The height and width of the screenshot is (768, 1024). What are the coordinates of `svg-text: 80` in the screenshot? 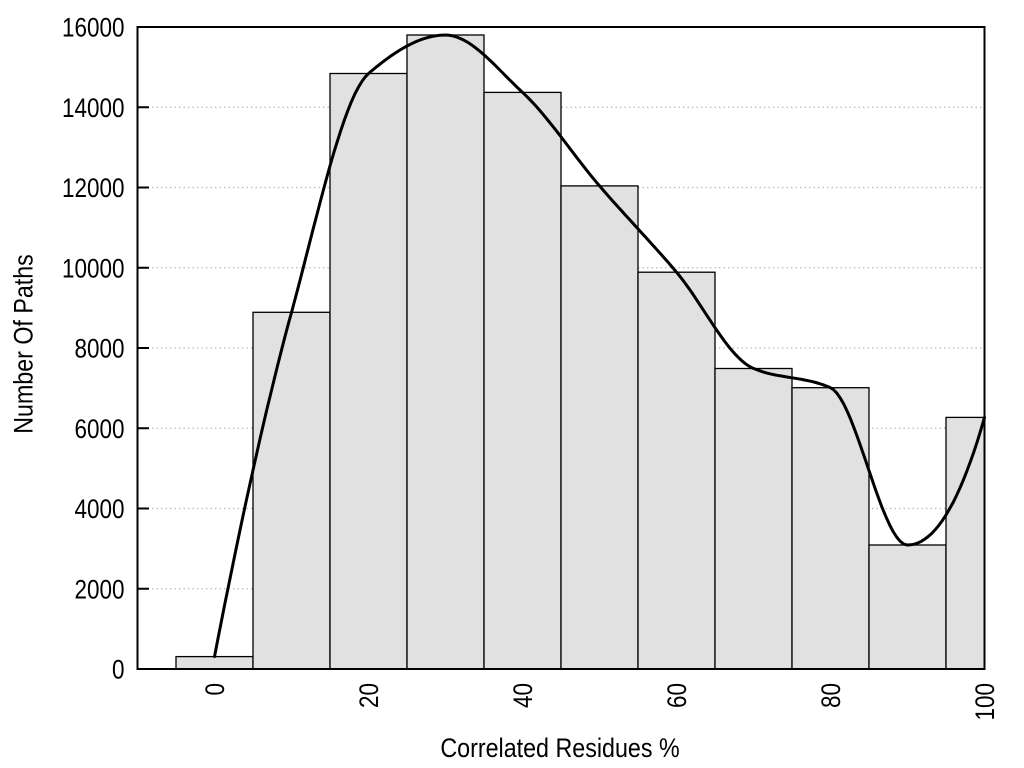 It's located at (831, 695).